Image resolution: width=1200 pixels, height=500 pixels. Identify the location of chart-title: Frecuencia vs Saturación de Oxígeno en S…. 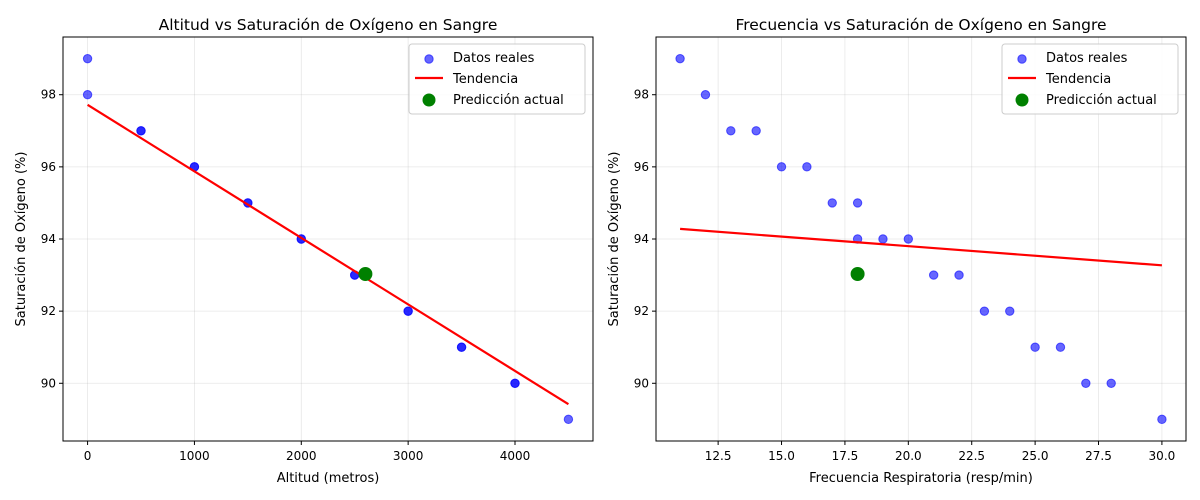
(920, 25).